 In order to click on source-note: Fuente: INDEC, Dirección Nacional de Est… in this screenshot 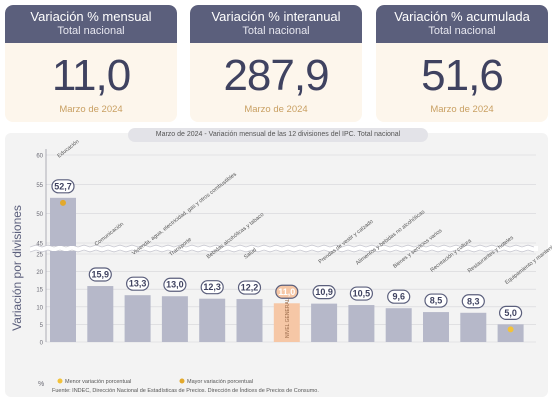, I will do `click(185, 390)`.